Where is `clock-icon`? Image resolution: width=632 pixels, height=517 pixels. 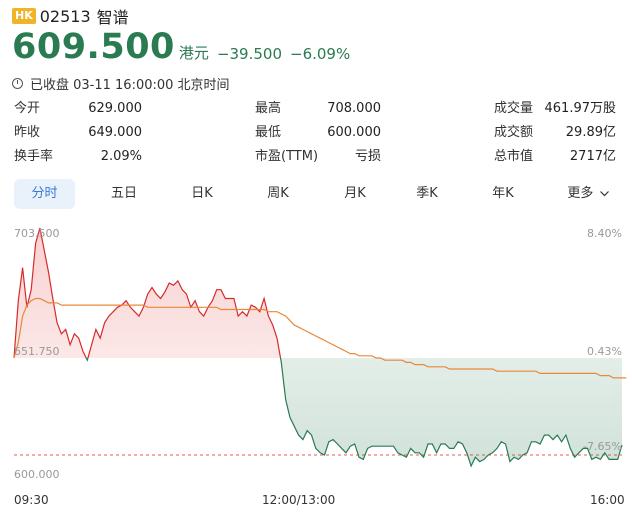 clock-icon is located at coordinates (17, 83).